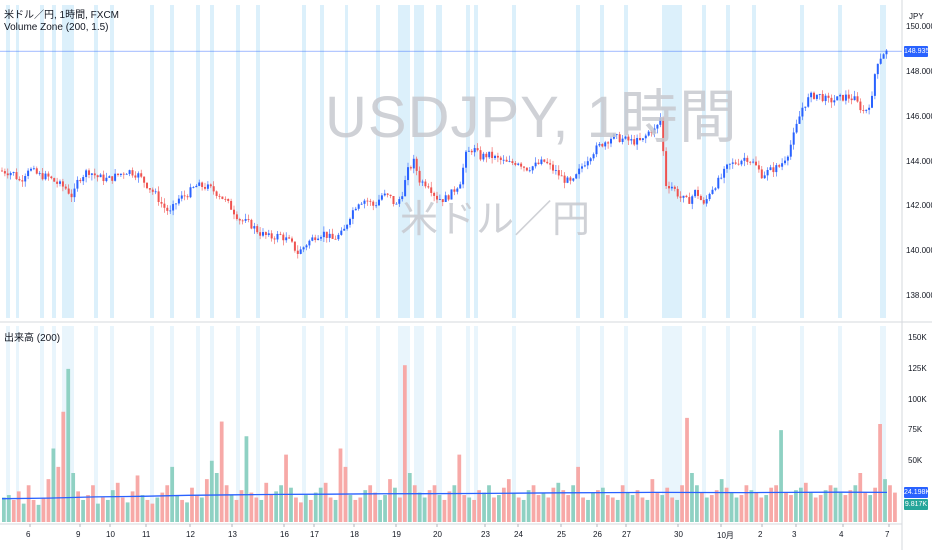 Image resolution: width=932 pixels, height=550 pixels. What do you see at coordinates (919, 27) in the screenshot?
I see `price-tick-label: 150.000` at bounding box center [919, 27].